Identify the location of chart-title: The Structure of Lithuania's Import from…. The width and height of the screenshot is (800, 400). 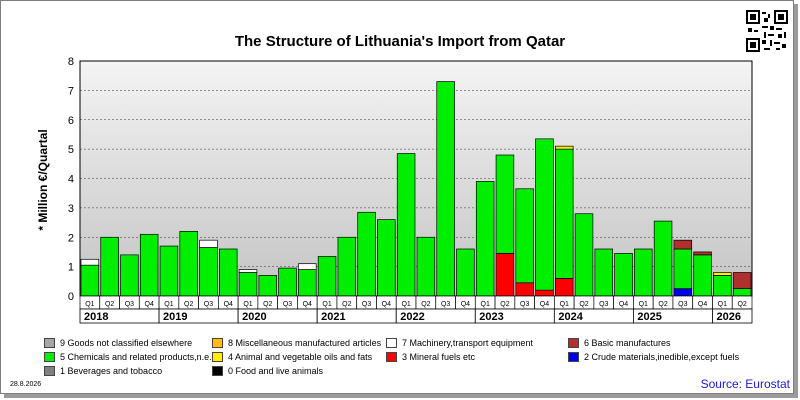
(400, 41).